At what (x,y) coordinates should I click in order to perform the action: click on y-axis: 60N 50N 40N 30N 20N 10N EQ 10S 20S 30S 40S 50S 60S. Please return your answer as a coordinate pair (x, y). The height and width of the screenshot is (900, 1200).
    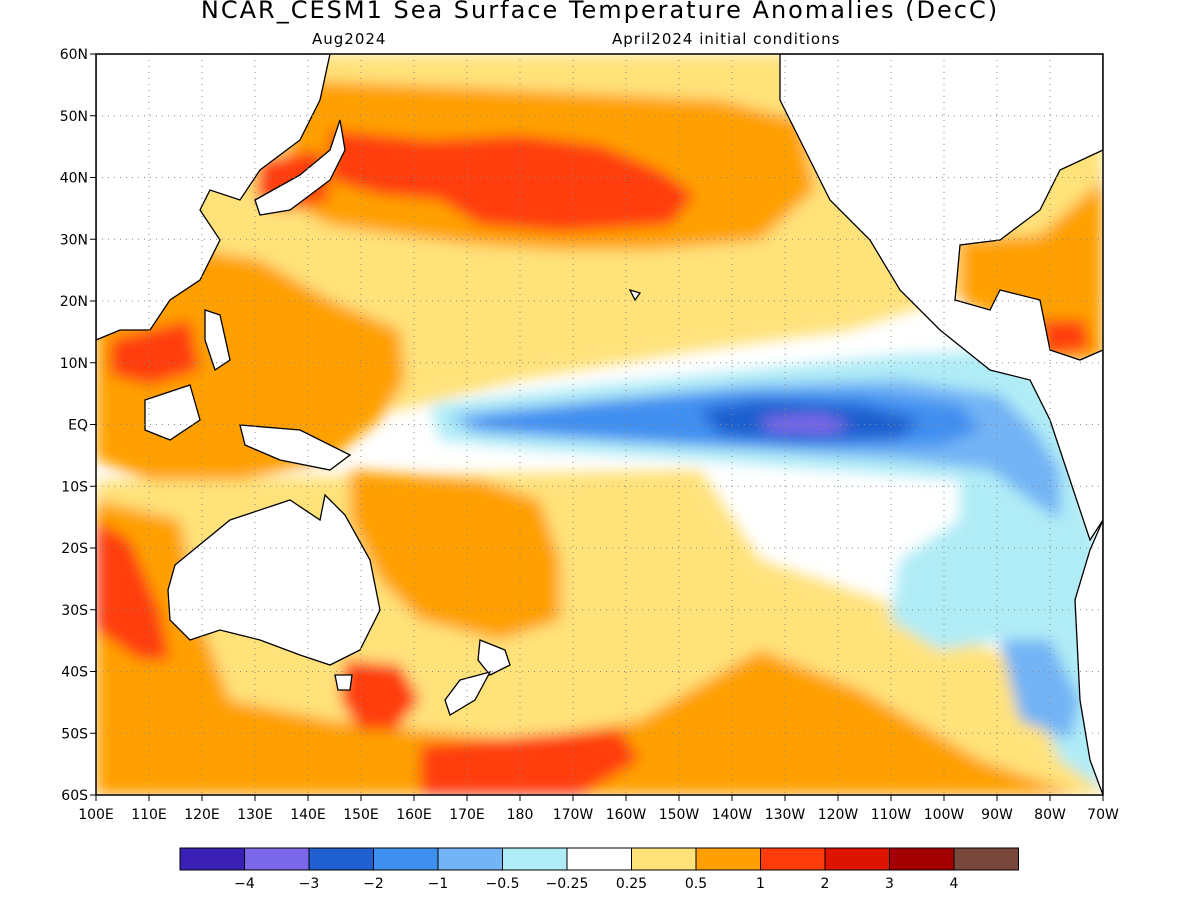
    Looking at the image, I should click on (78, 425).